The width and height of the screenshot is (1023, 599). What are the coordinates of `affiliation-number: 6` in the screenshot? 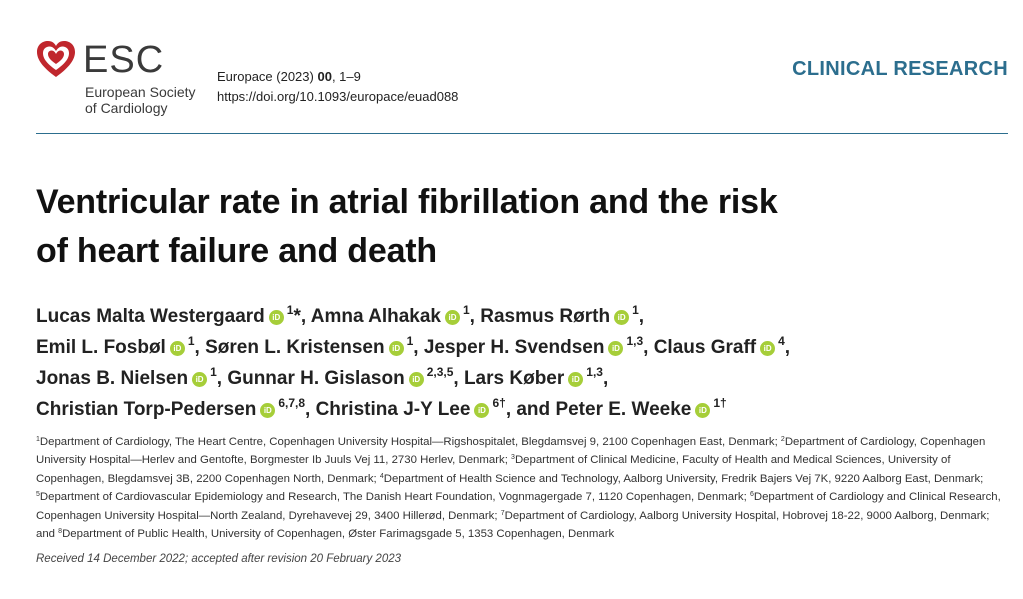 It's located at (751, 495).